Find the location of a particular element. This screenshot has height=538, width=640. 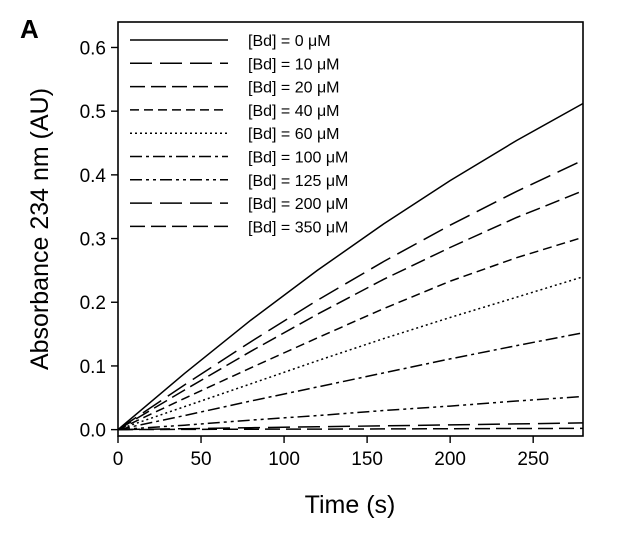

y-tick-label: 0.0 is located at coordinates (93, 431).